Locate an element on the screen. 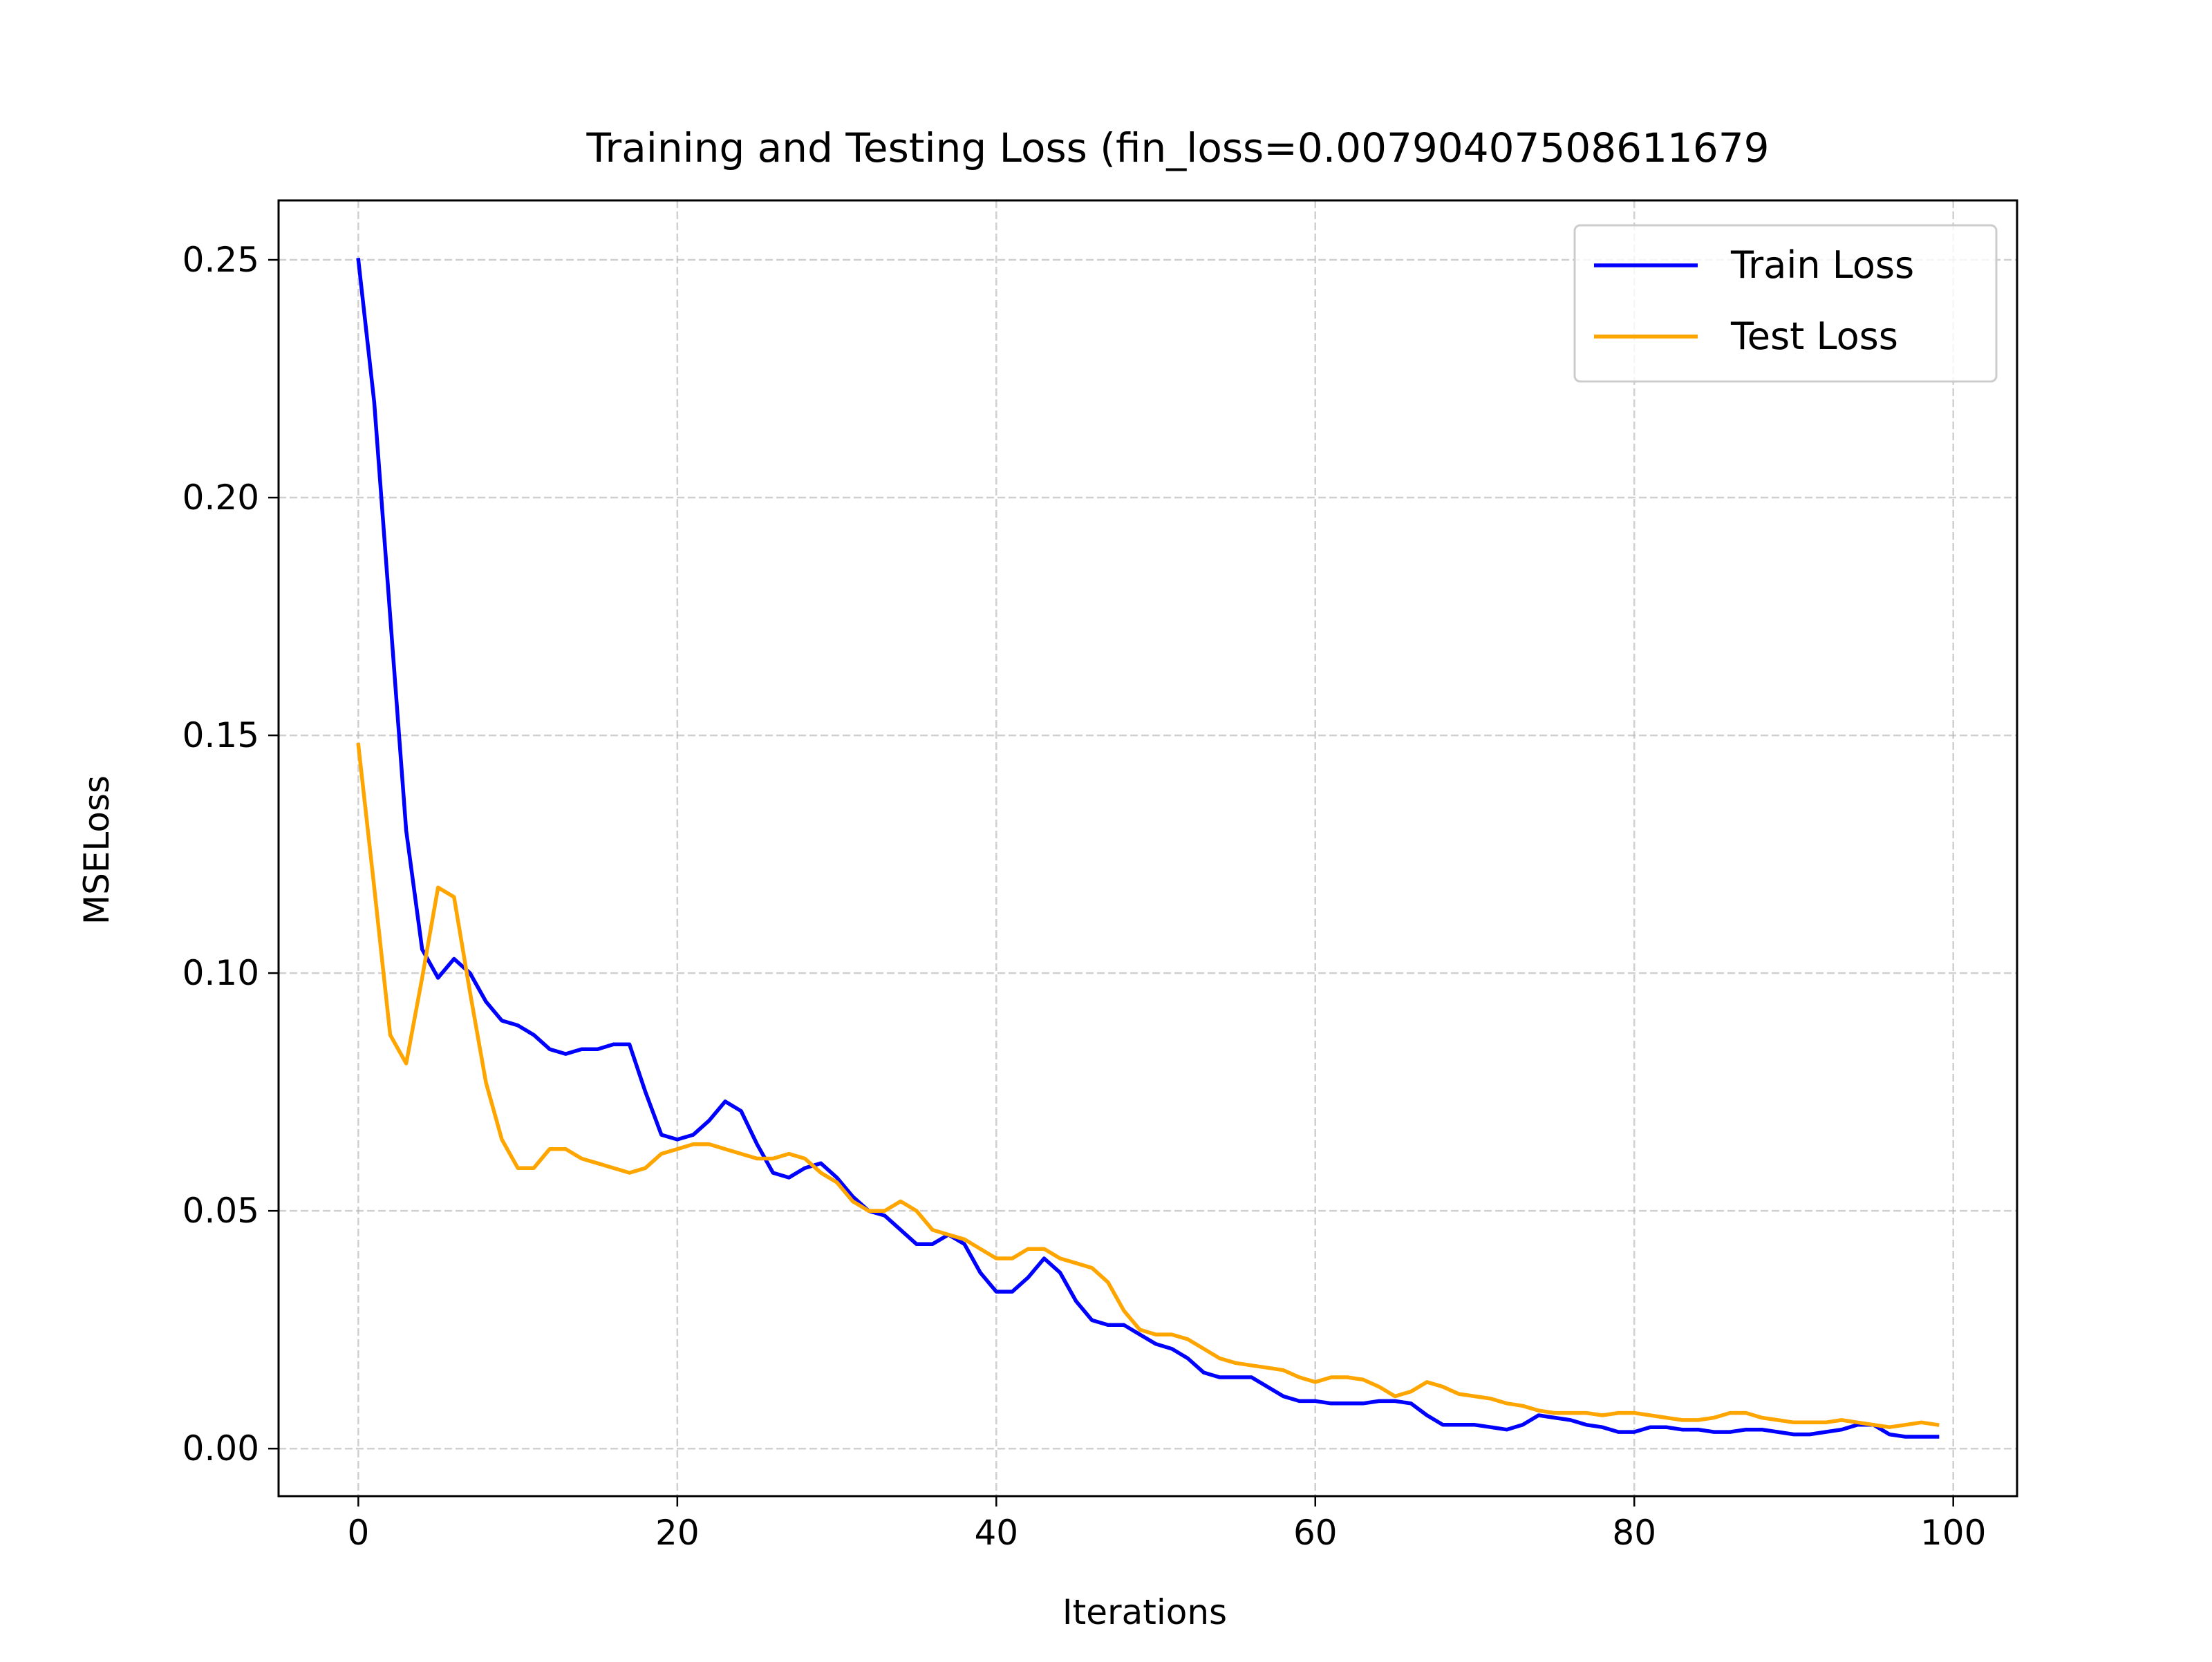  x-tick-label: 80 is located at coordinates (1634, 1533).